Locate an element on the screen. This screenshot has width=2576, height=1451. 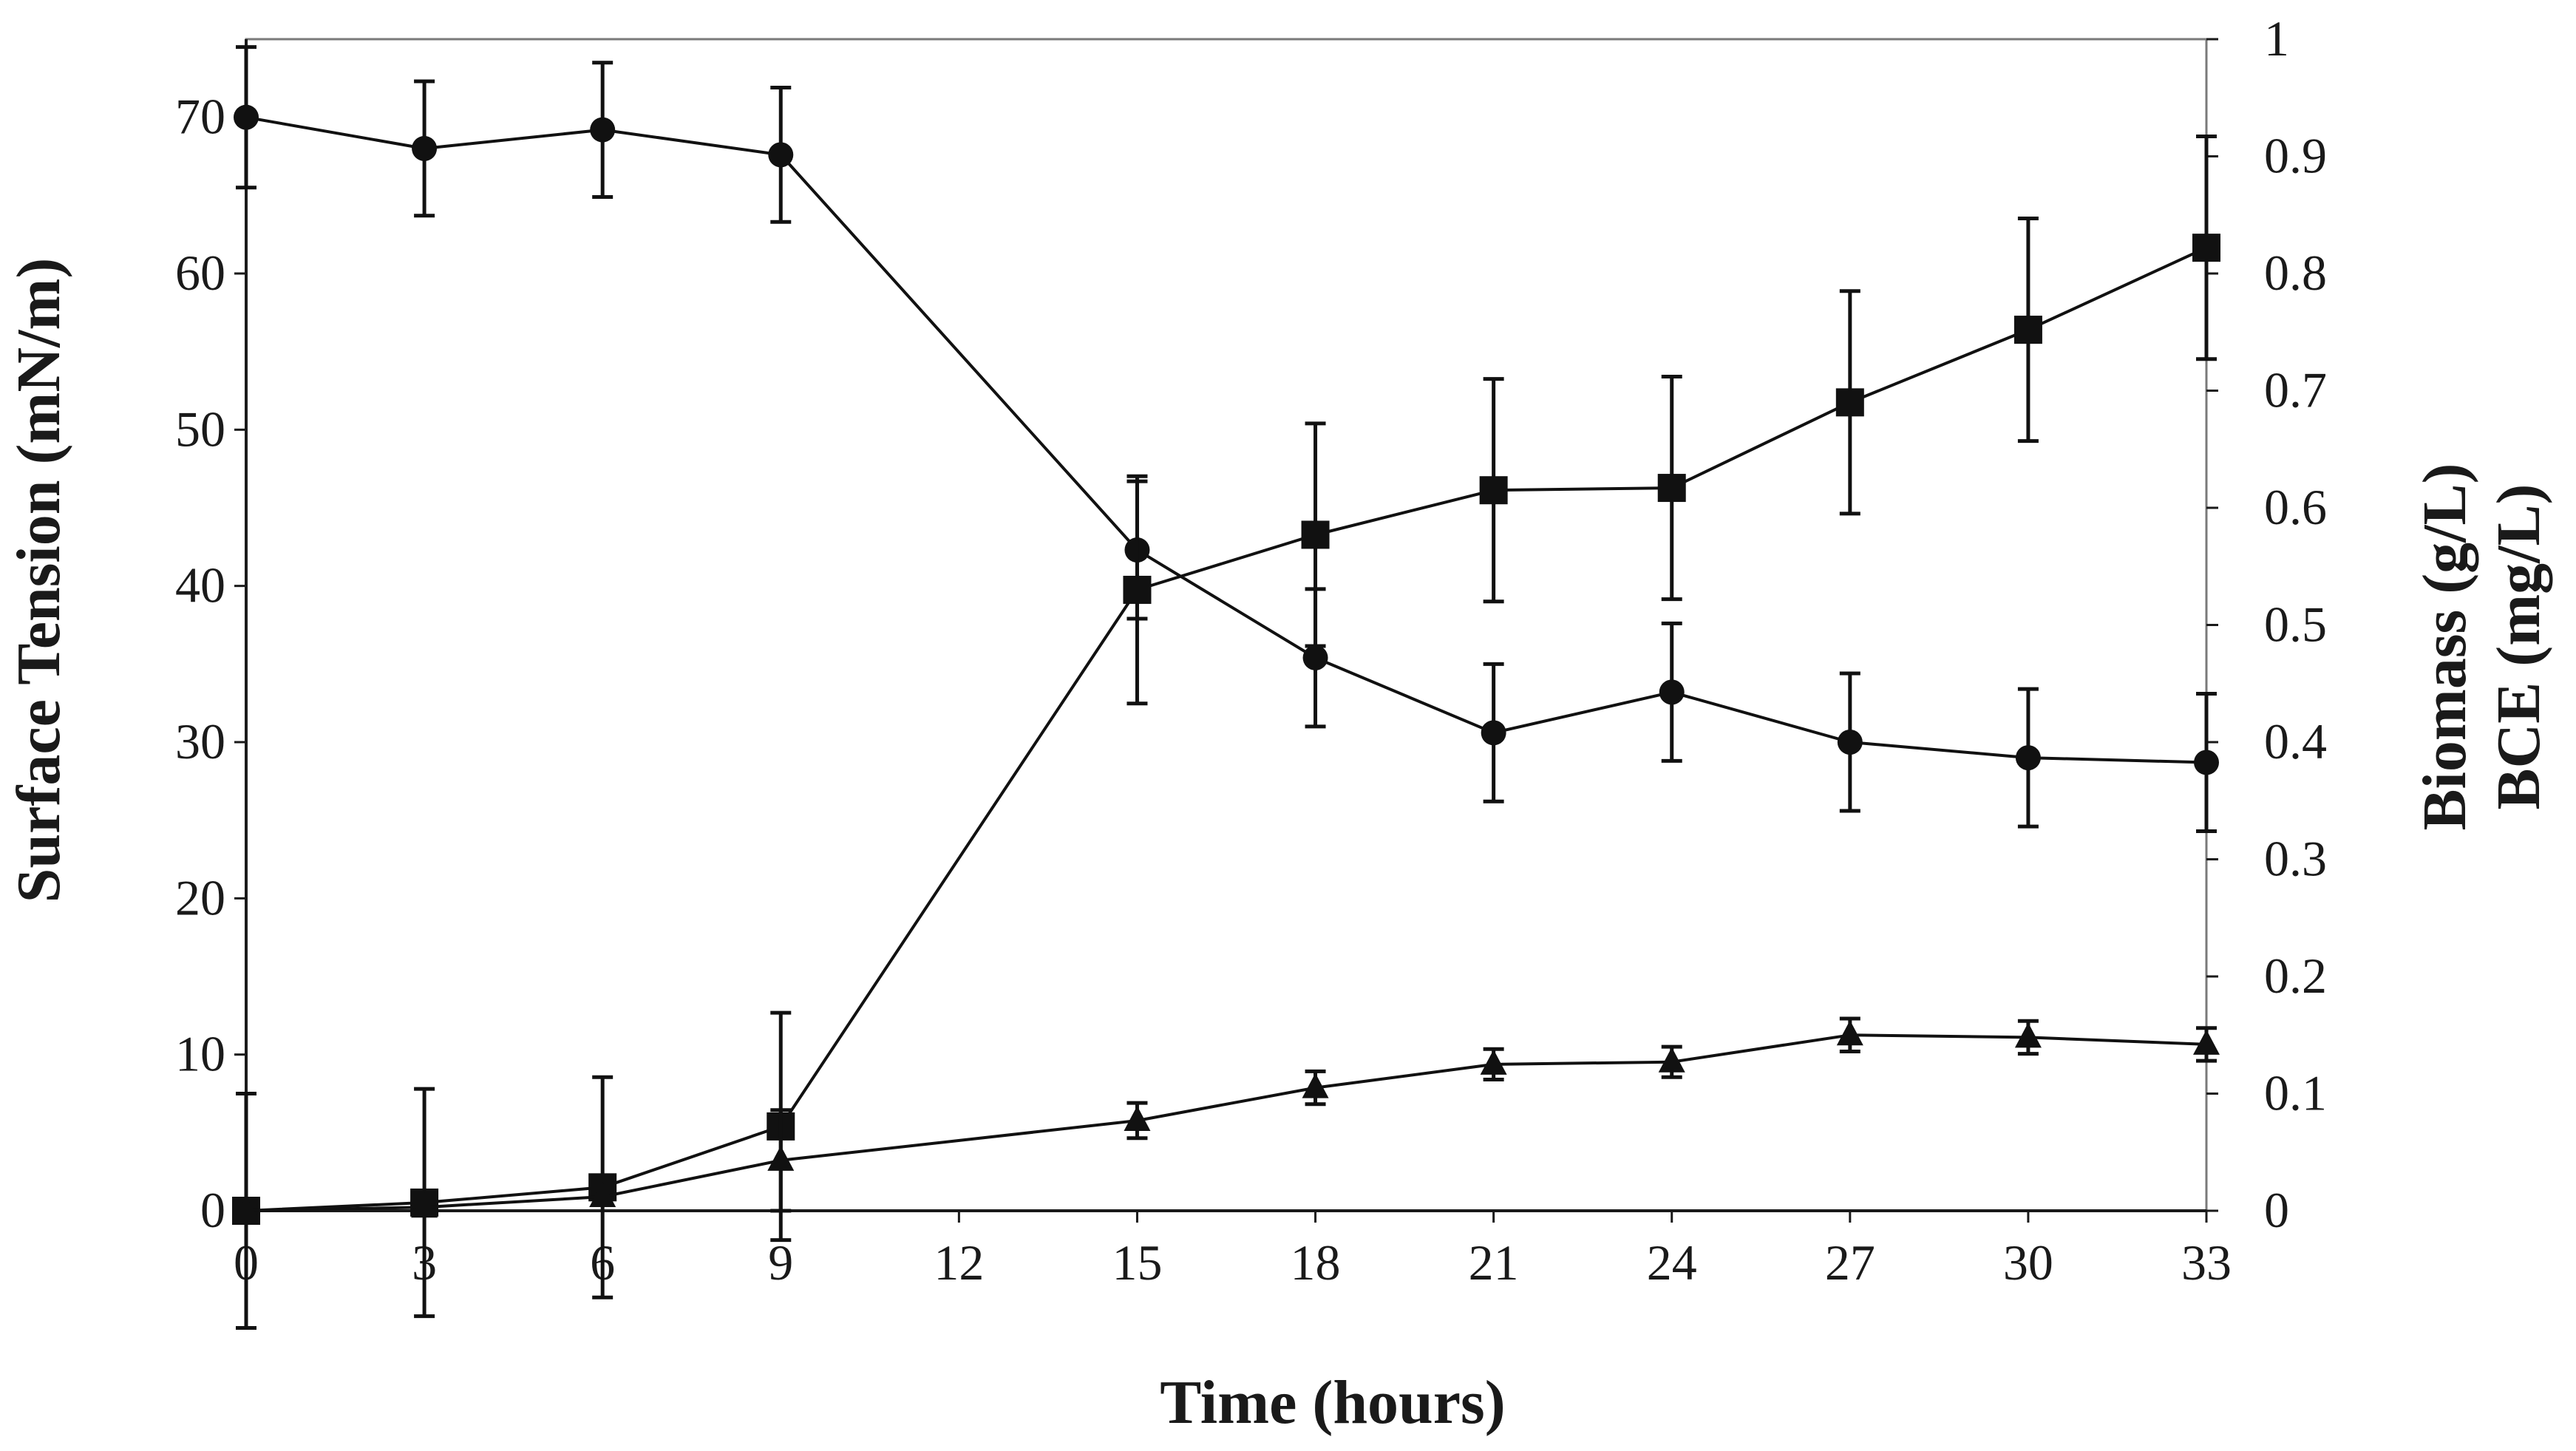
left-tick-label: 60 is located at coordinates (200, 273).